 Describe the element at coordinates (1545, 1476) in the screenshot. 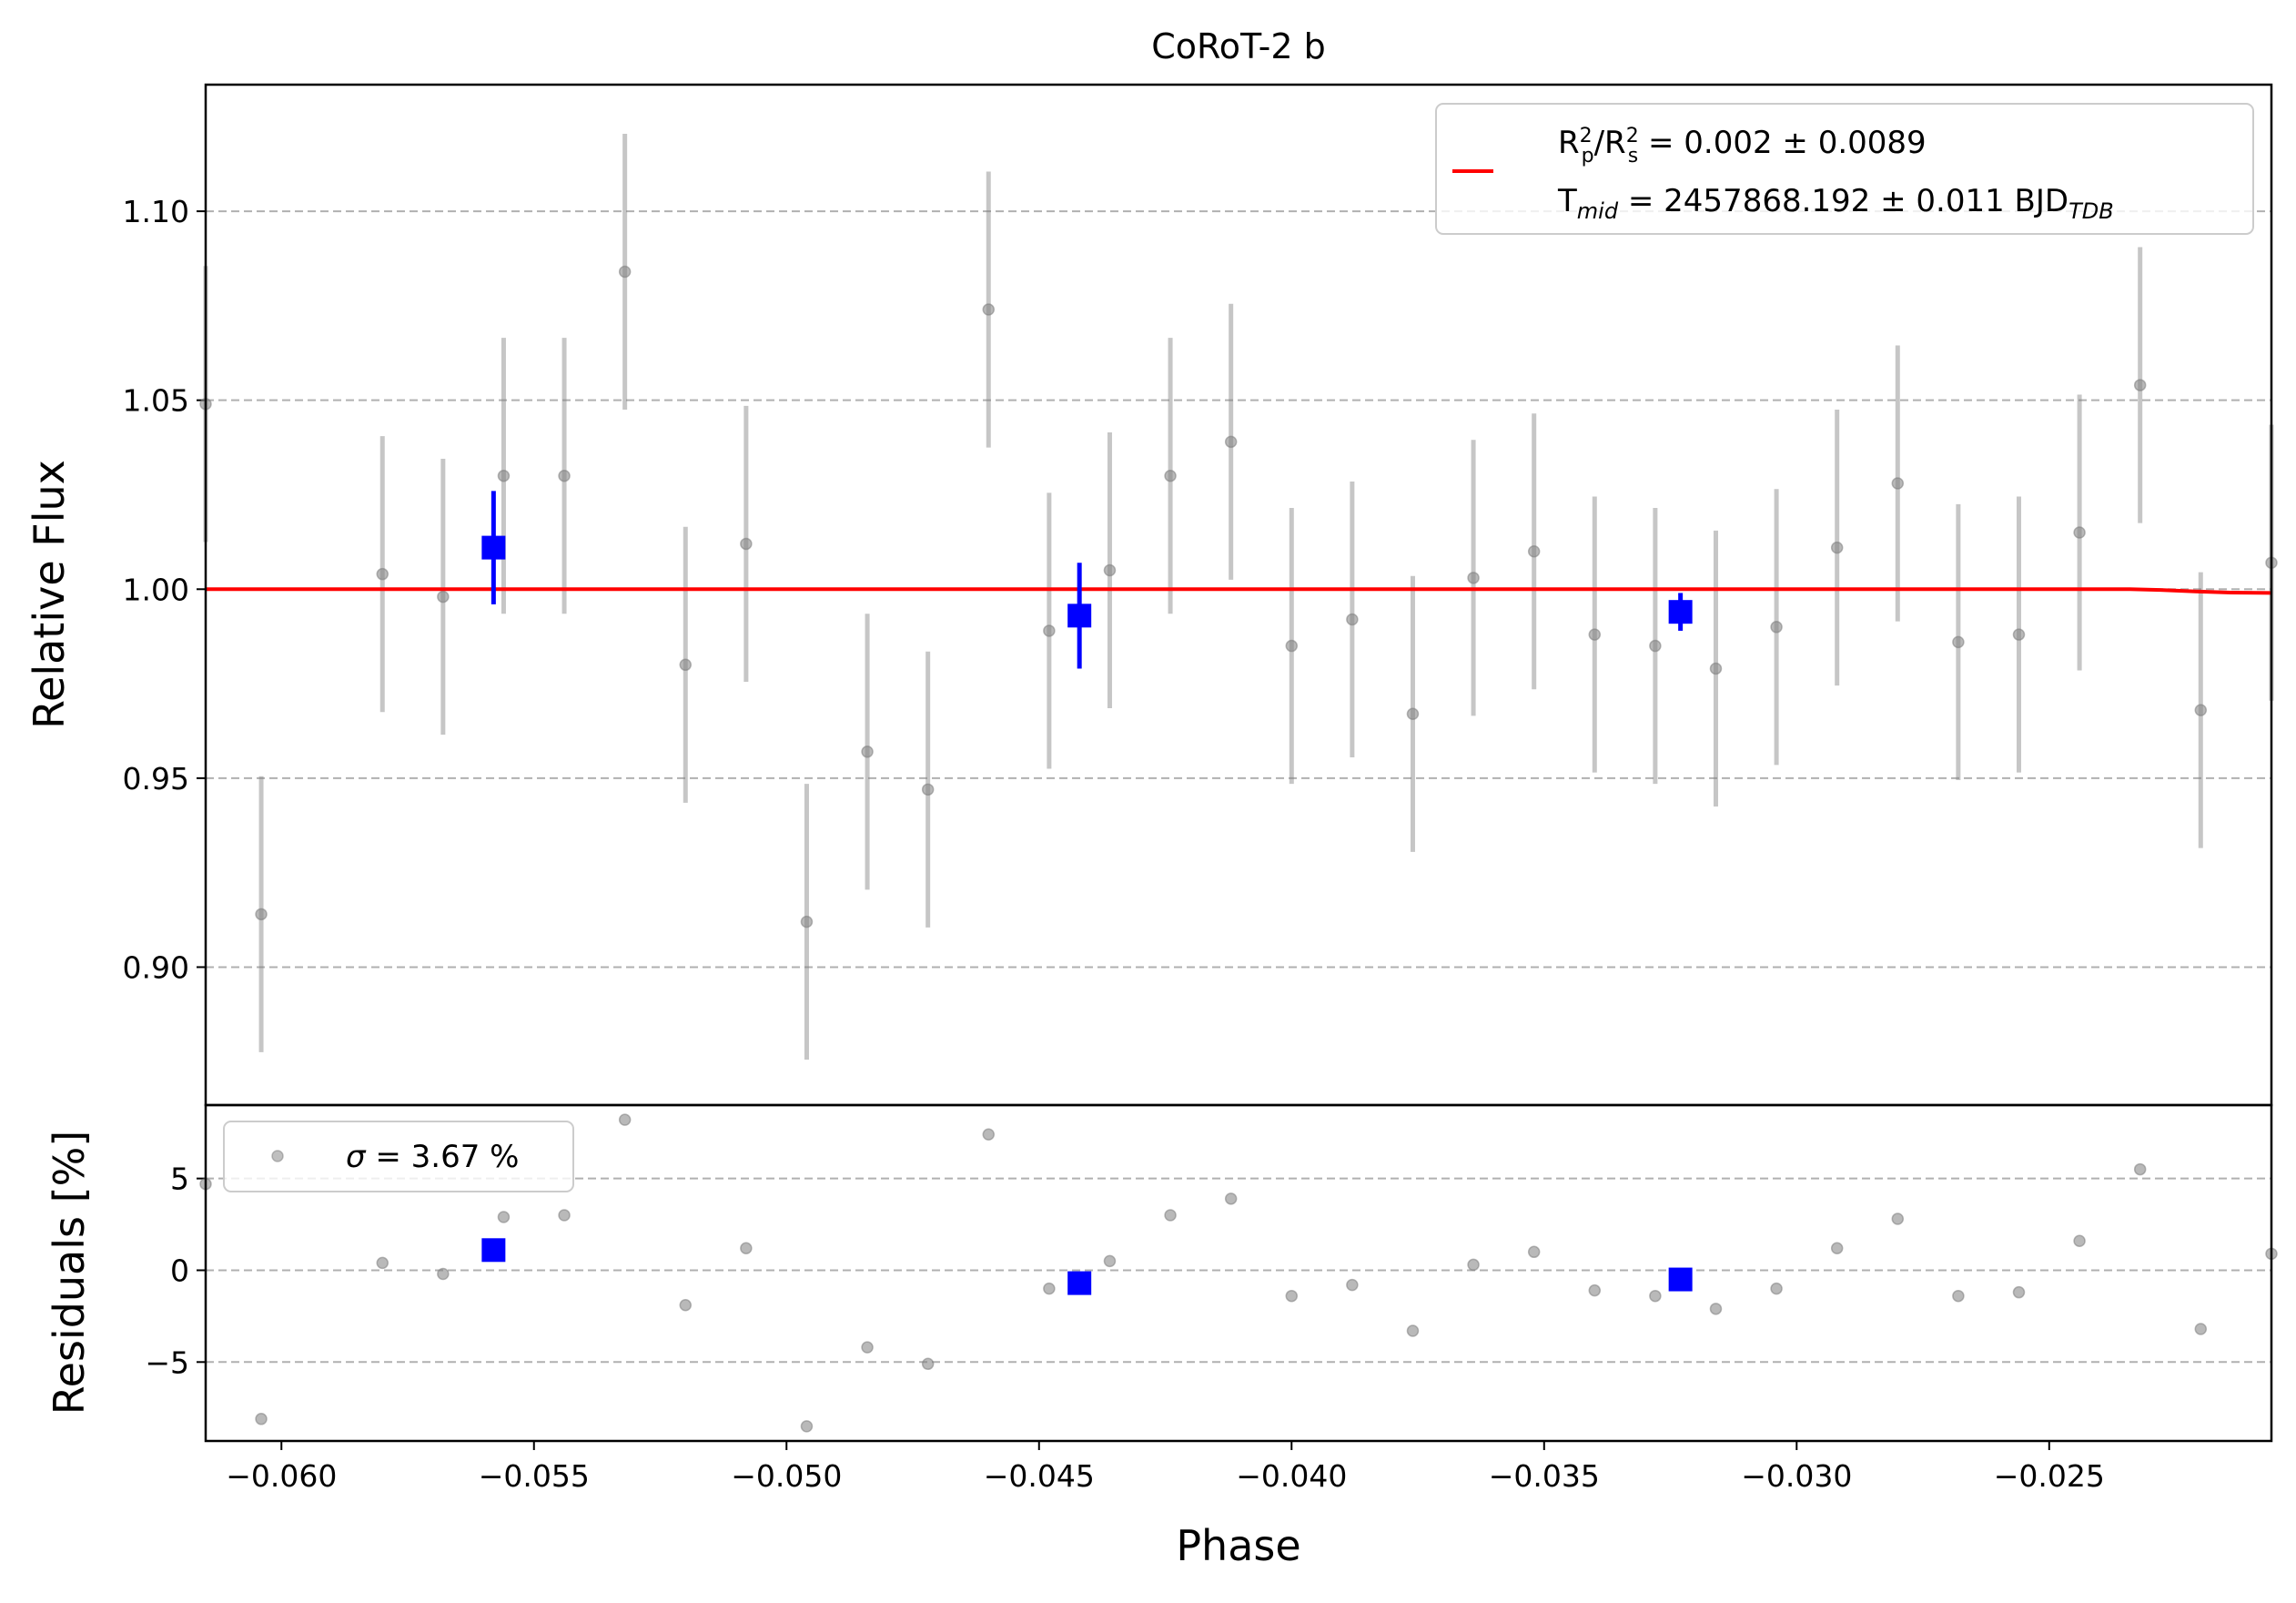

I see `x-tick-label: −0.035` at that location.